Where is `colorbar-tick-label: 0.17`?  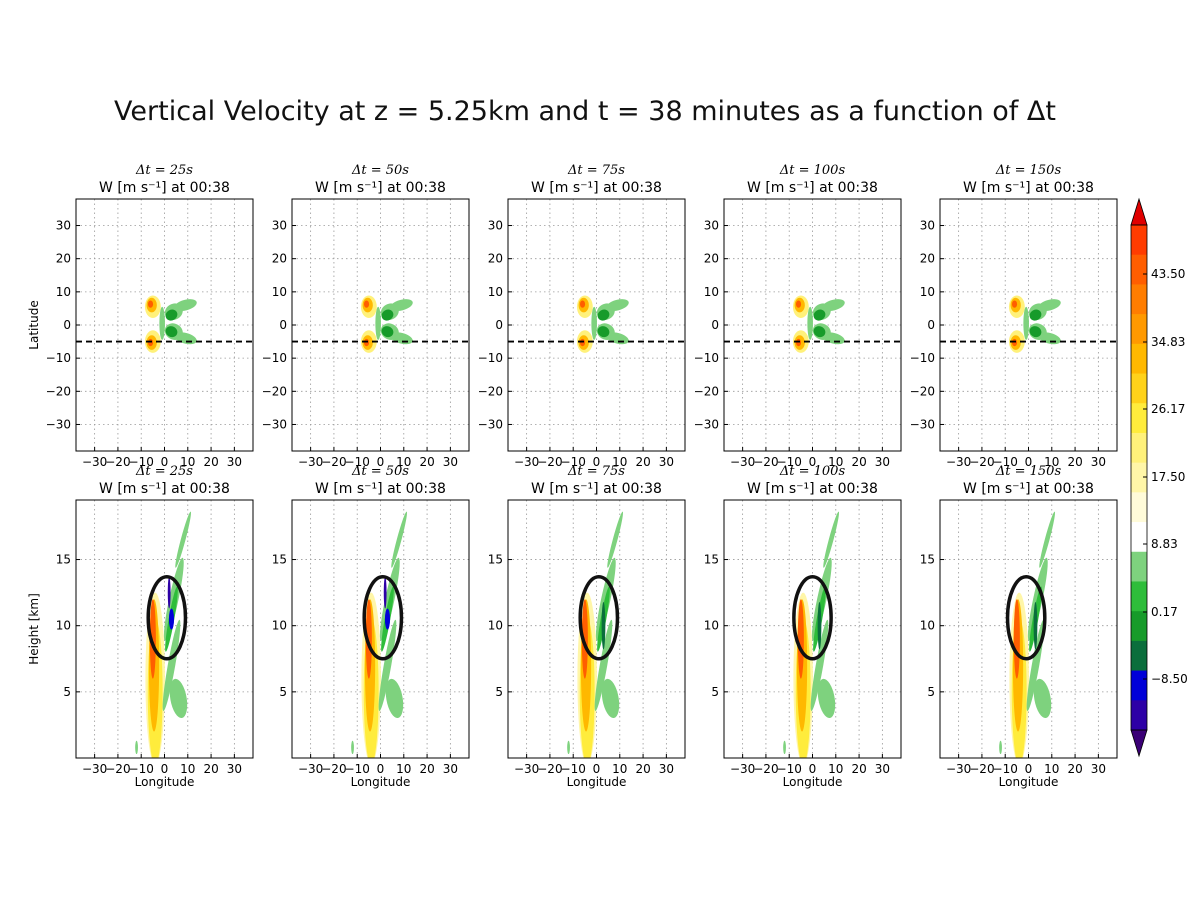
colorbar-tick-label: 0.17 is located at coordinates (1164, 612).